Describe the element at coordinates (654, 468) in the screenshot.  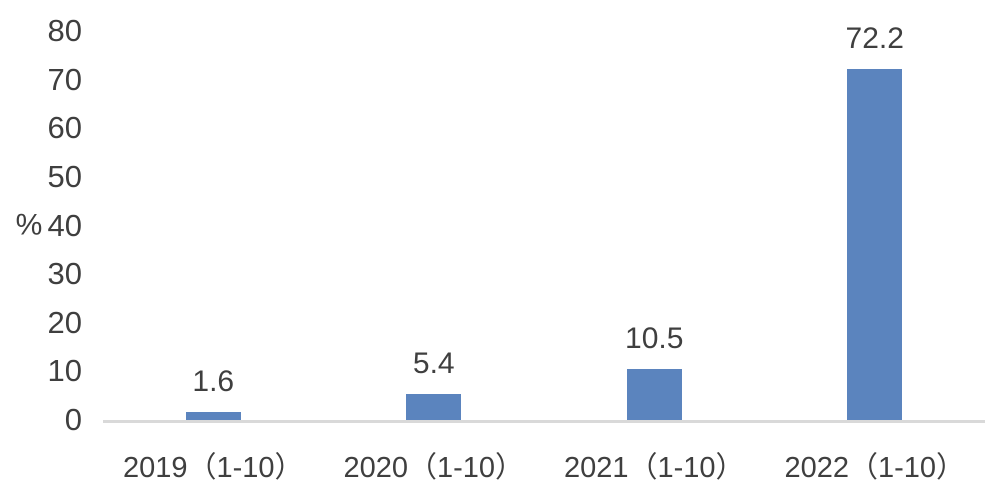
I see `x-axis-label: 2021（1-10）` at that location.